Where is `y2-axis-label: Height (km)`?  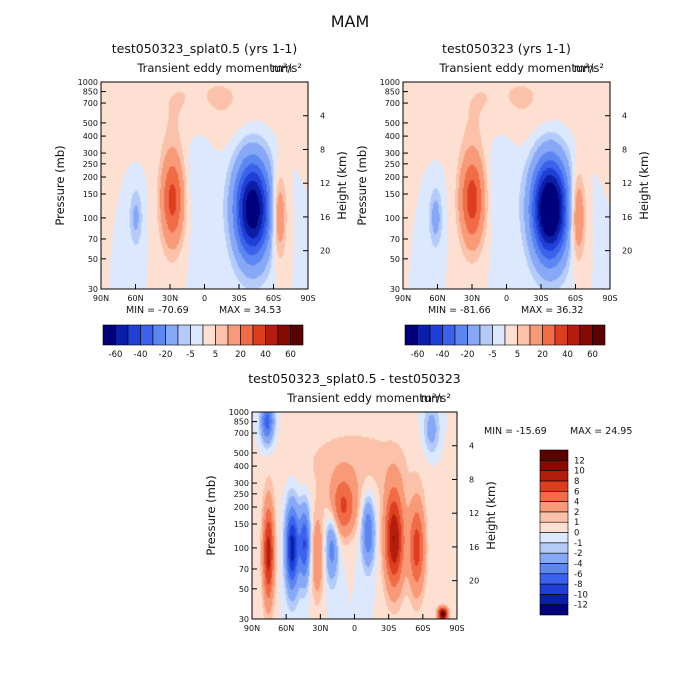 y2-axis-label: Height (km) is located at coordinates (491, 515).